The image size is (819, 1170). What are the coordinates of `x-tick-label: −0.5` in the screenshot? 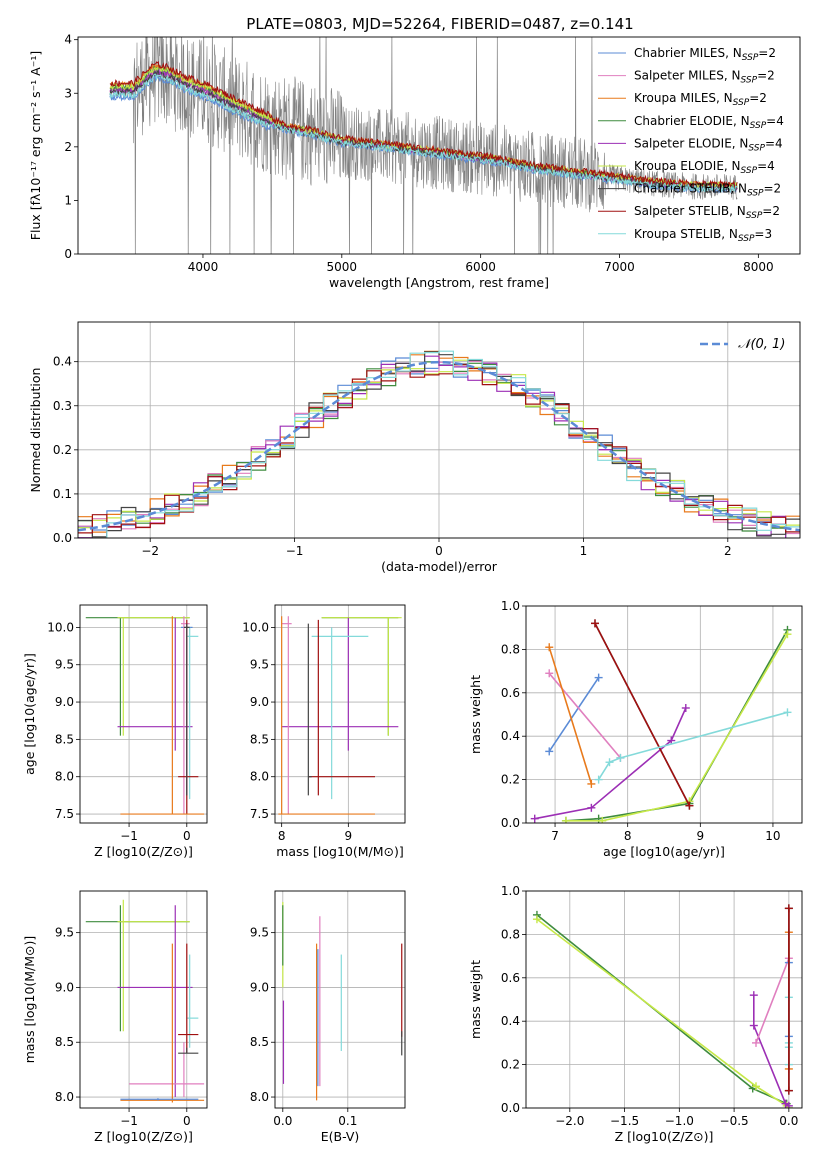 It's located at (734, 1121).